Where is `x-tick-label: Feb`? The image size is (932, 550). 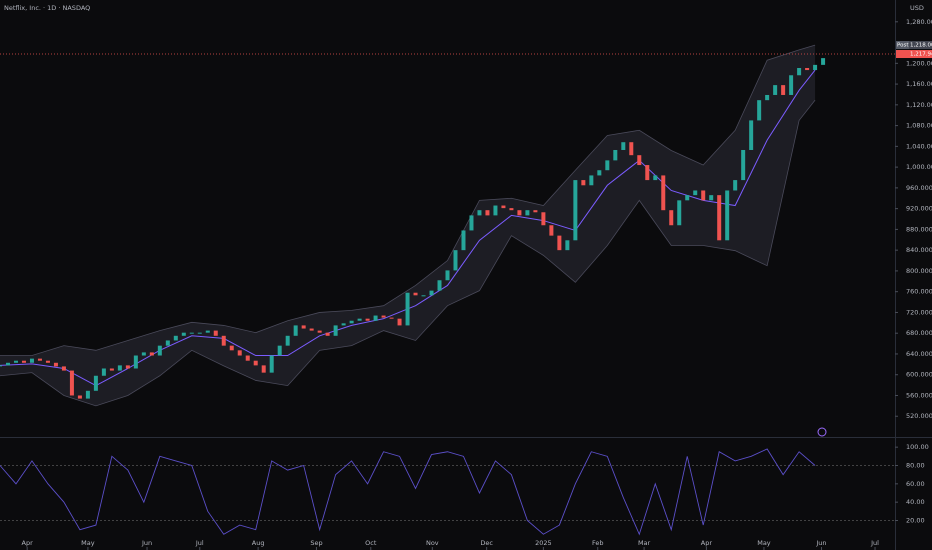 x-tick-label: Feb is located at coordinates (598, 543).